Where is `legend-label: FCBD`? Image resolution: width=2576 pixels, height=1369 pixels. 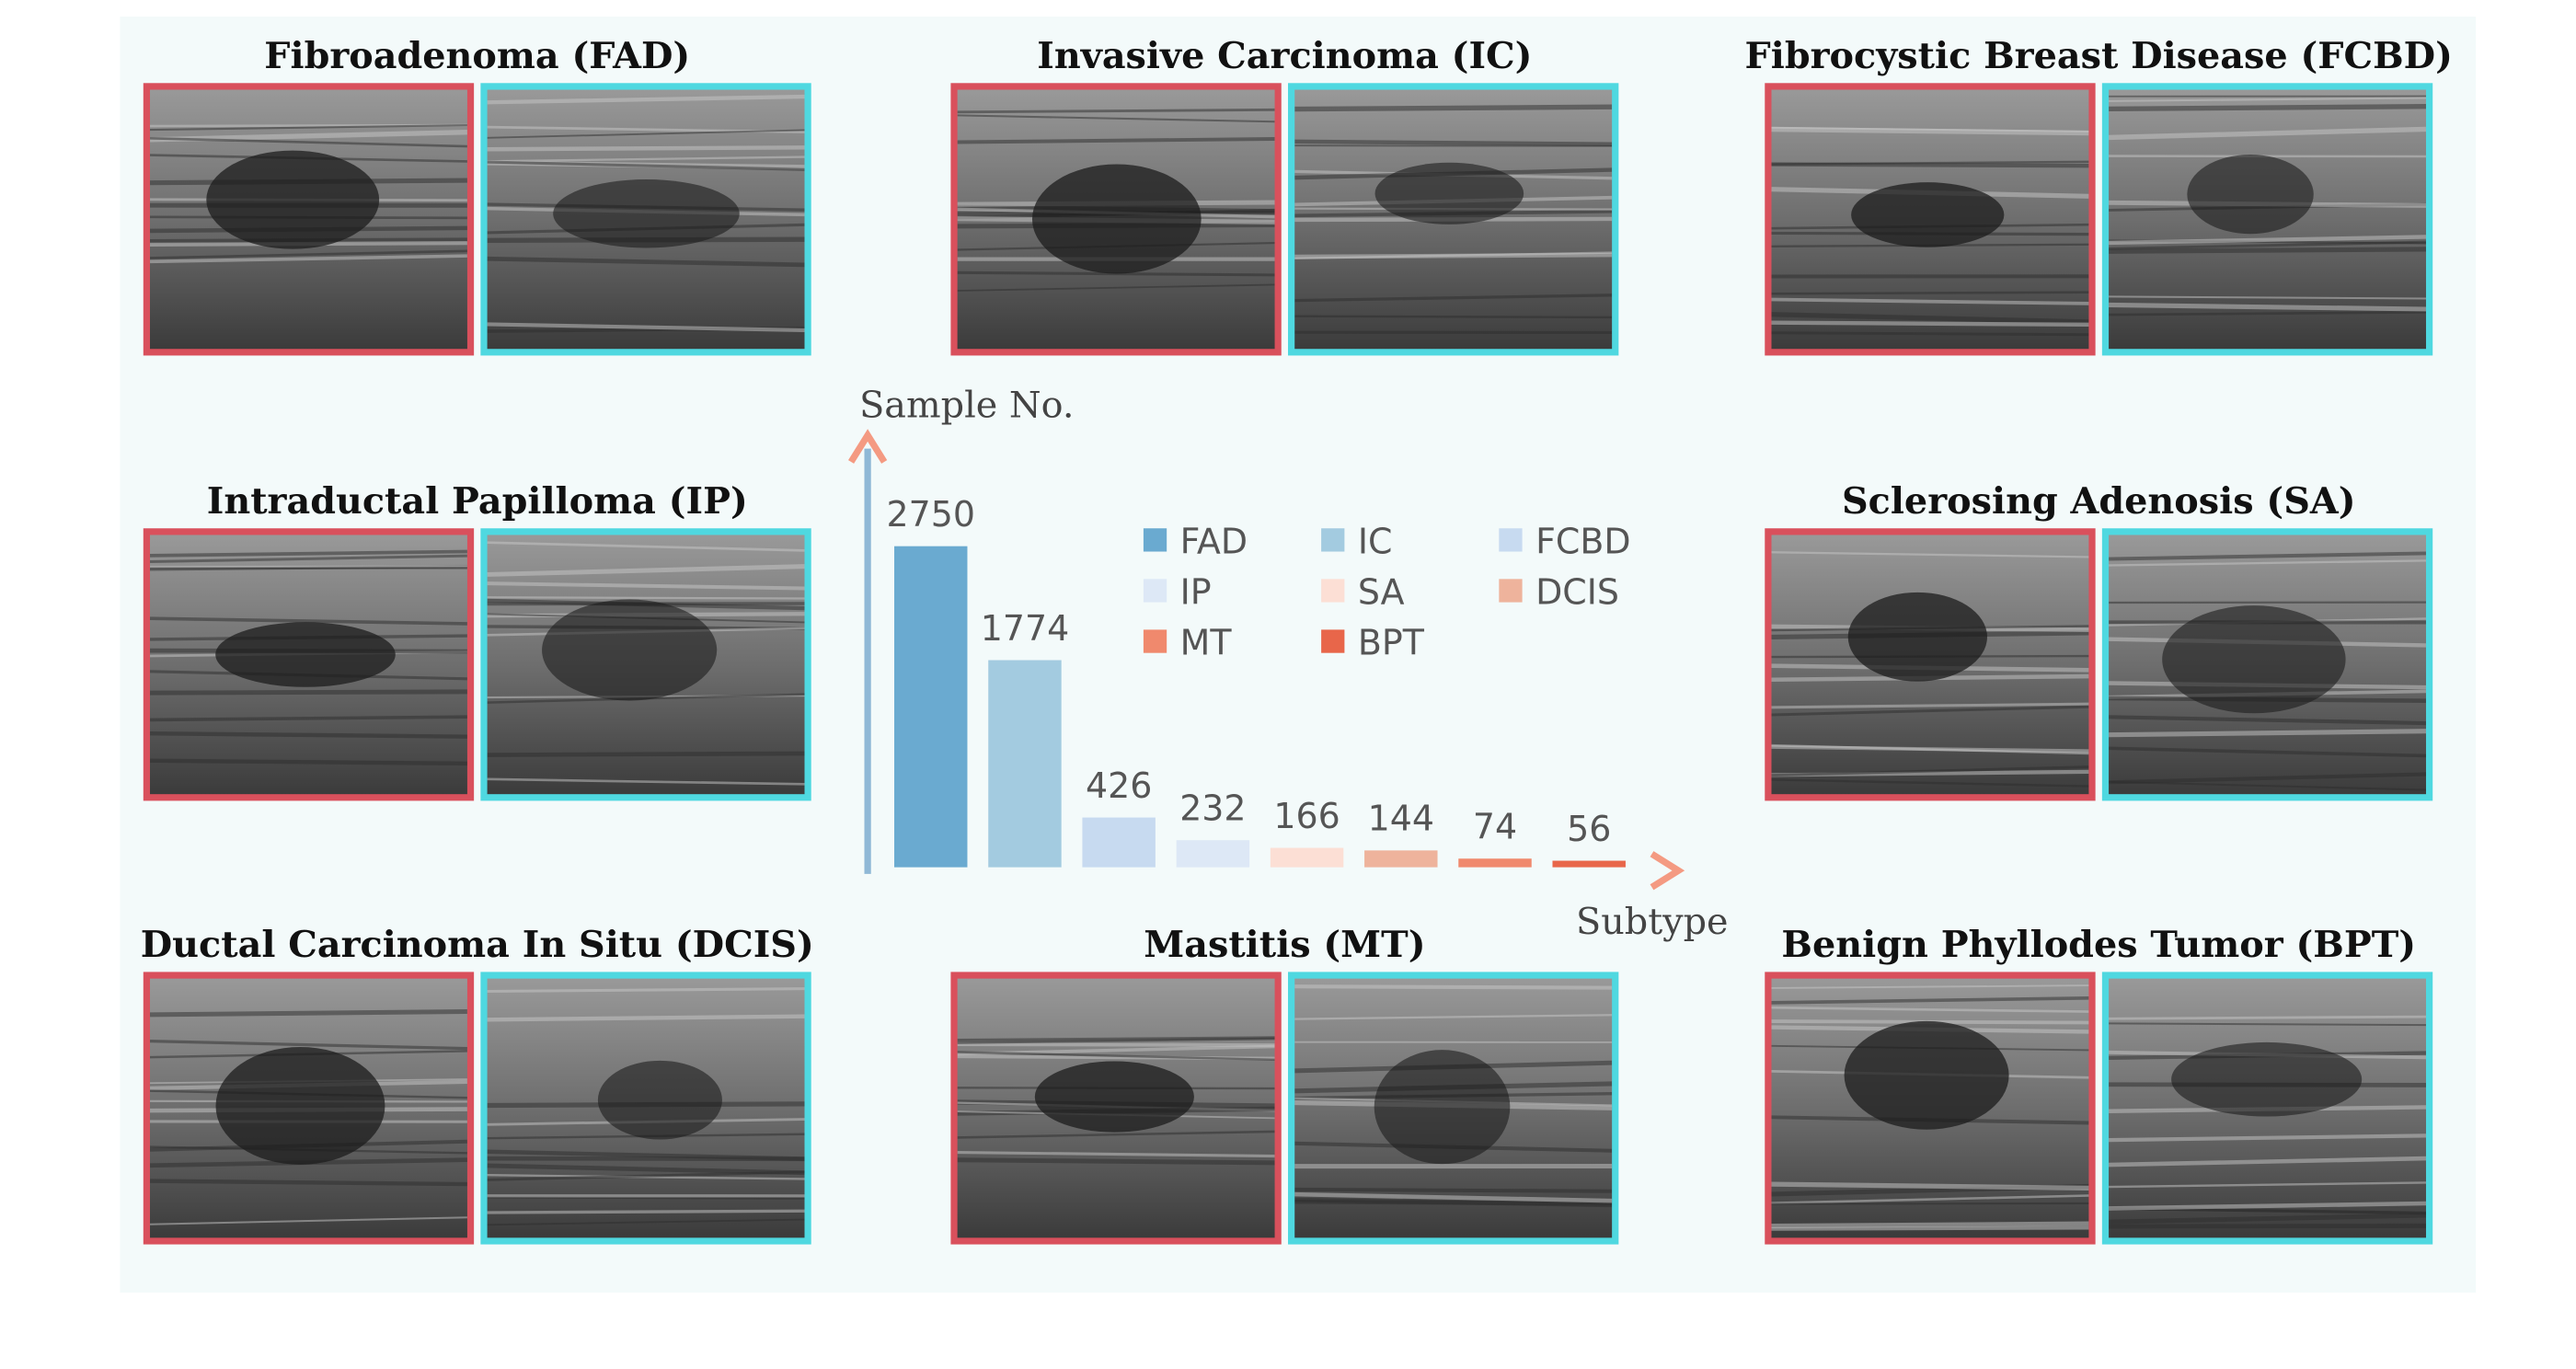
legend-label: FCBD is located at coordinates (1582, 541).